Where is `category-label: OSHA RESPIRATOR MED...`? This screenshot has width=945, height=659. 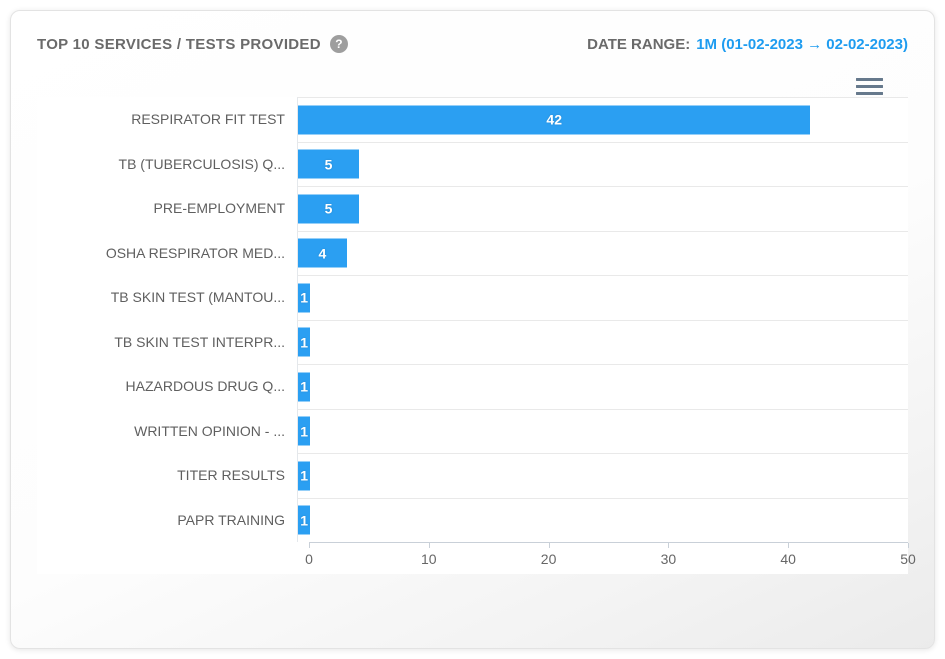 category-label: OSHA RESPIRATOR MED... is located at coordinates (195, 252).